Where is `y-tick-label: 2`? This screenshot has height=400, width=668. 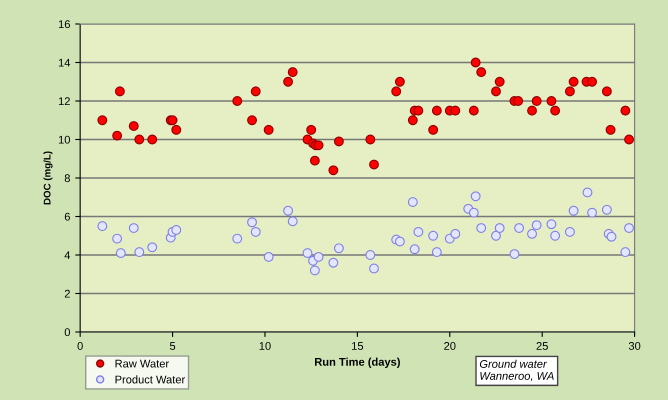 y-tick-label: 2 is located at coordinates (67, 294).